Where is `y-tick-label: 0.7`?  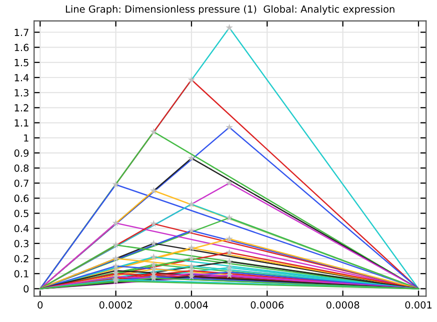
y-tick-label: 0.7 is located at coordinates (21, 183).